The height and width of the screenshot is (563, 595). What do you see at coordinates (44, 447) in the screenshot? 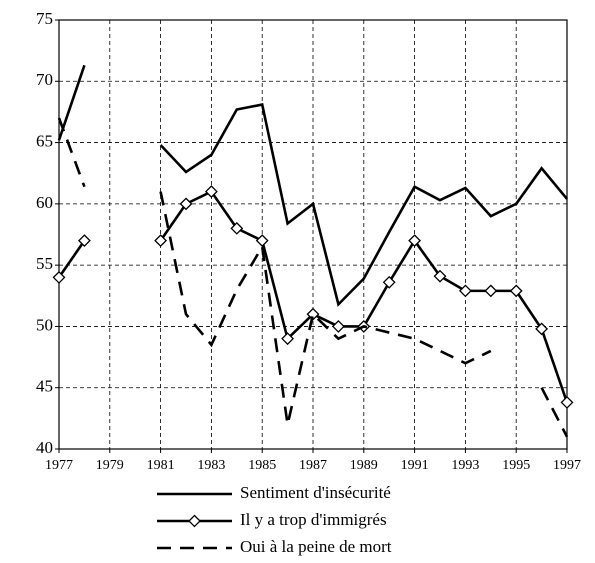
I see `y-tick-label: 40` at bounding box center [44, 447].